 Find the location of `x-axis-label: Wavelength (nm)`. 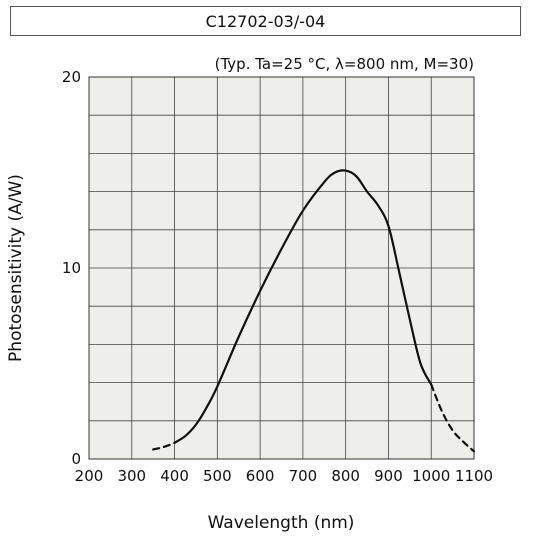

x-axis-label: Wavelength (nm) is located at coordinates (281, 523).